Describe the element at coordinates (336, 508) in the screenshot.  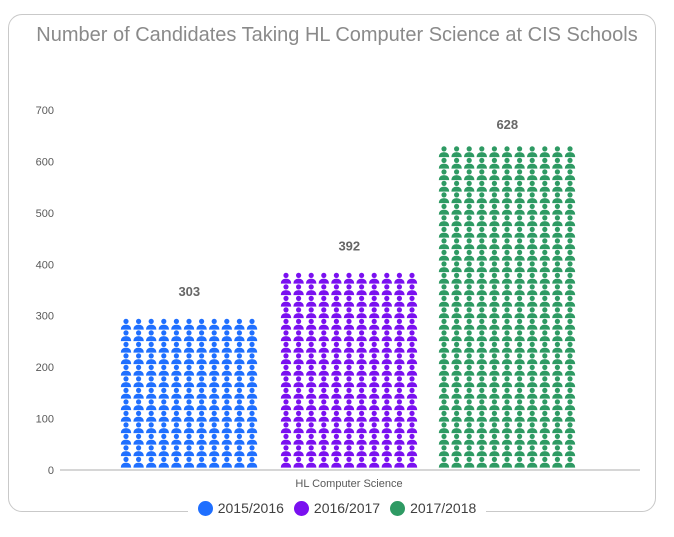
I see `legend-item-2016-2017: 2016/2017` at that location.